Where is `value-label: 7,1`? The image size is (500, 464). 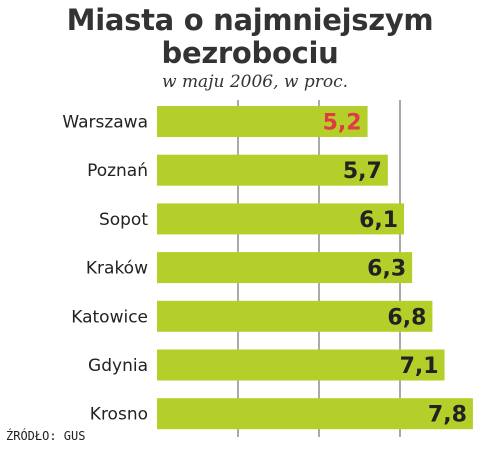 value-label: 7,1 is located at coordinates (419, 366).